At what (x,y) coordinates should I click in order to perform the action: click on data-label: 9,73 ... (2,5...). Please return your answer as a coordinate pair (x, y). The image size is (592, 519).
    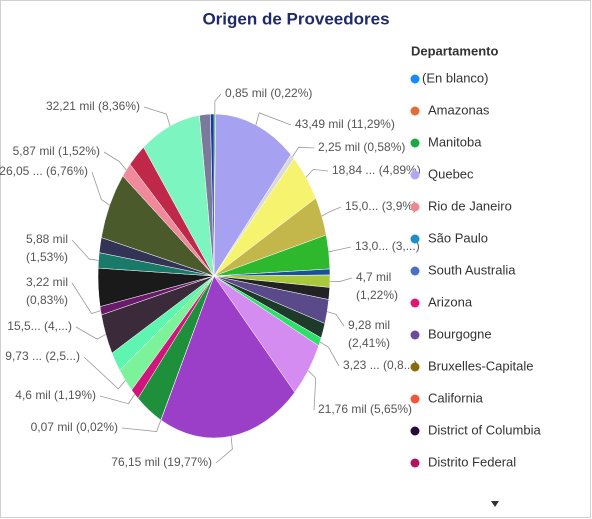
    Looking at the image, I should click on (42, 356).